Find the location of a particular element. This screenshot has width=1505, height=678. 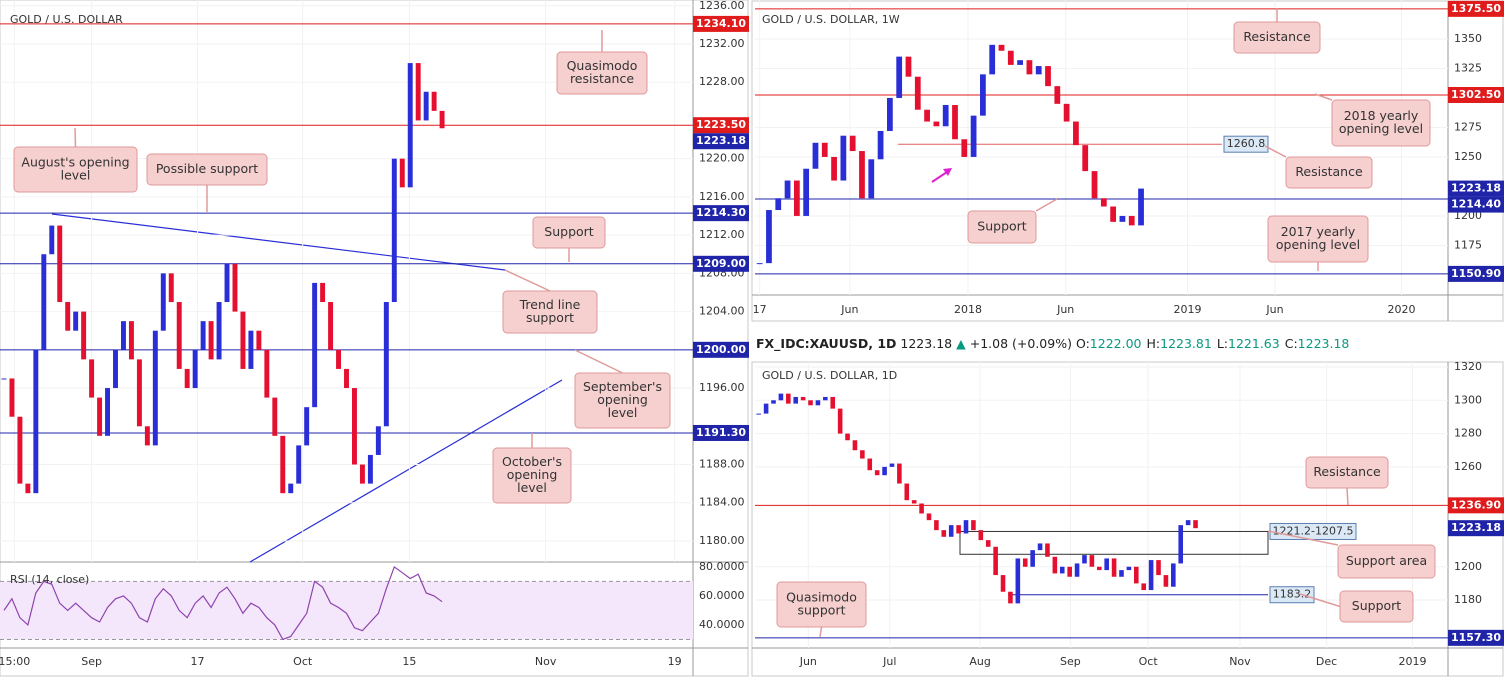

y-tick-label: 1216.00 is located at coordinates (722, 196).